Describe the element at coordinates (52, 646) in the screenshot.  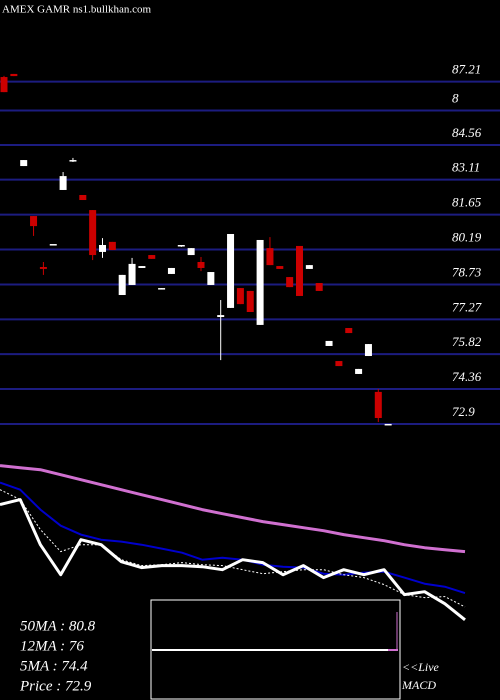
I see `stat-label: 12MA : 76` at that location.